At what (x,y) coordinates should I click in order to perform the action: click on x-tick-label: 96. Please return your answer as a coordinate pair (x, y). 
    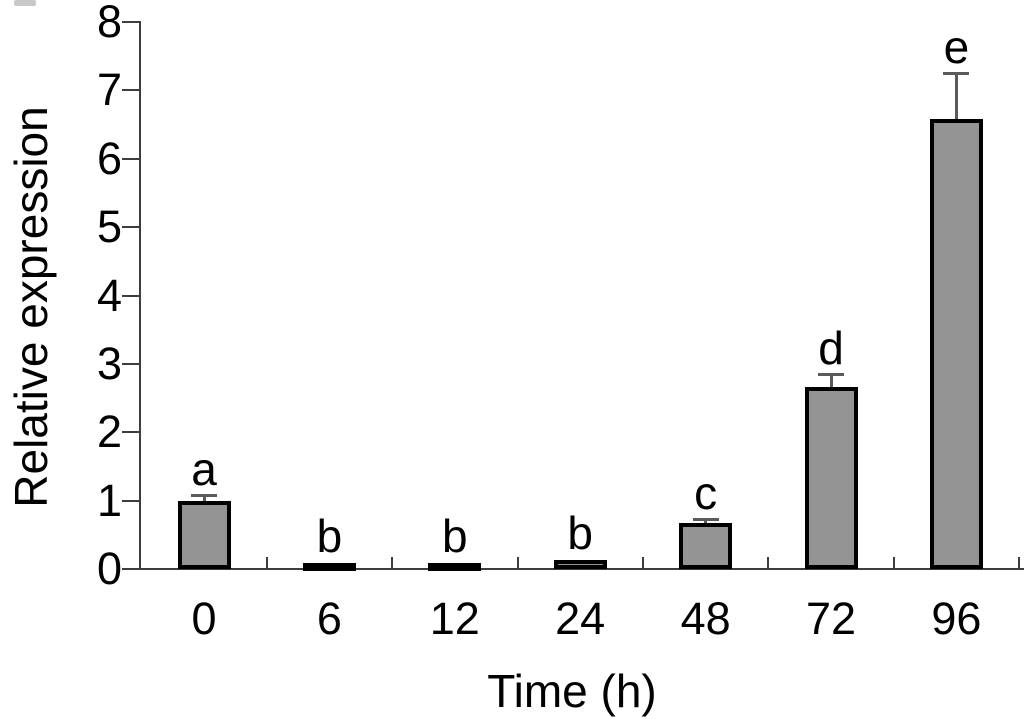
    Looking at the image, I should click on (956, 618).